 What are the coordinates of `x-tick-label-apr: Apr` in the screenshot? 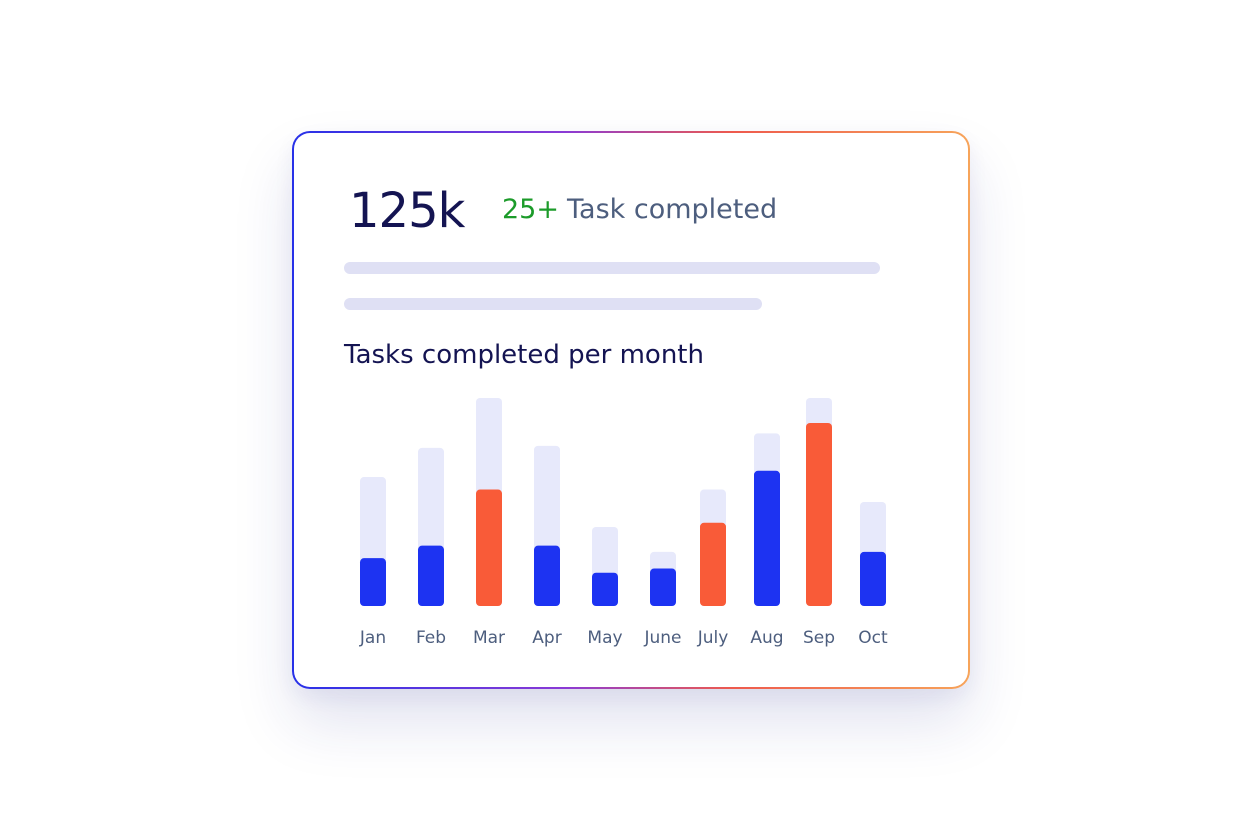 It's located at (546, 638).